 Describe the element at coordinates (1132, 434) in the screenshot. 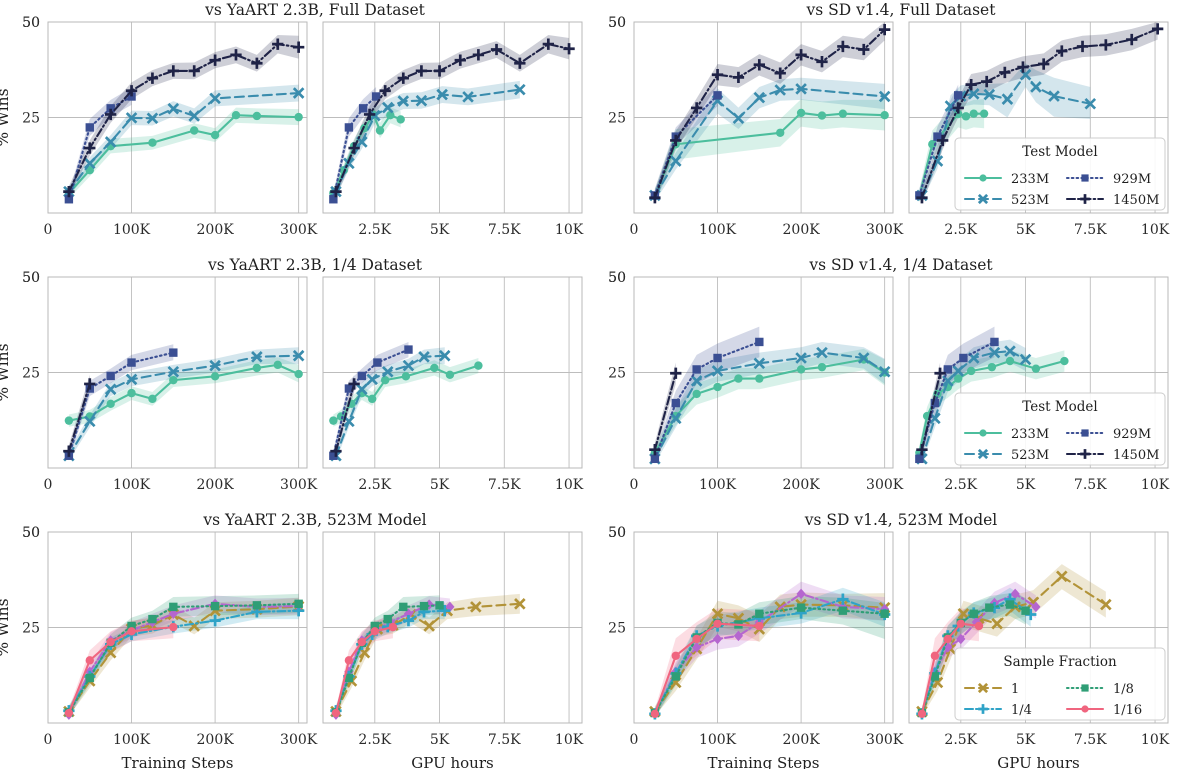

I see `legend-label-929M: 929M` at that location.